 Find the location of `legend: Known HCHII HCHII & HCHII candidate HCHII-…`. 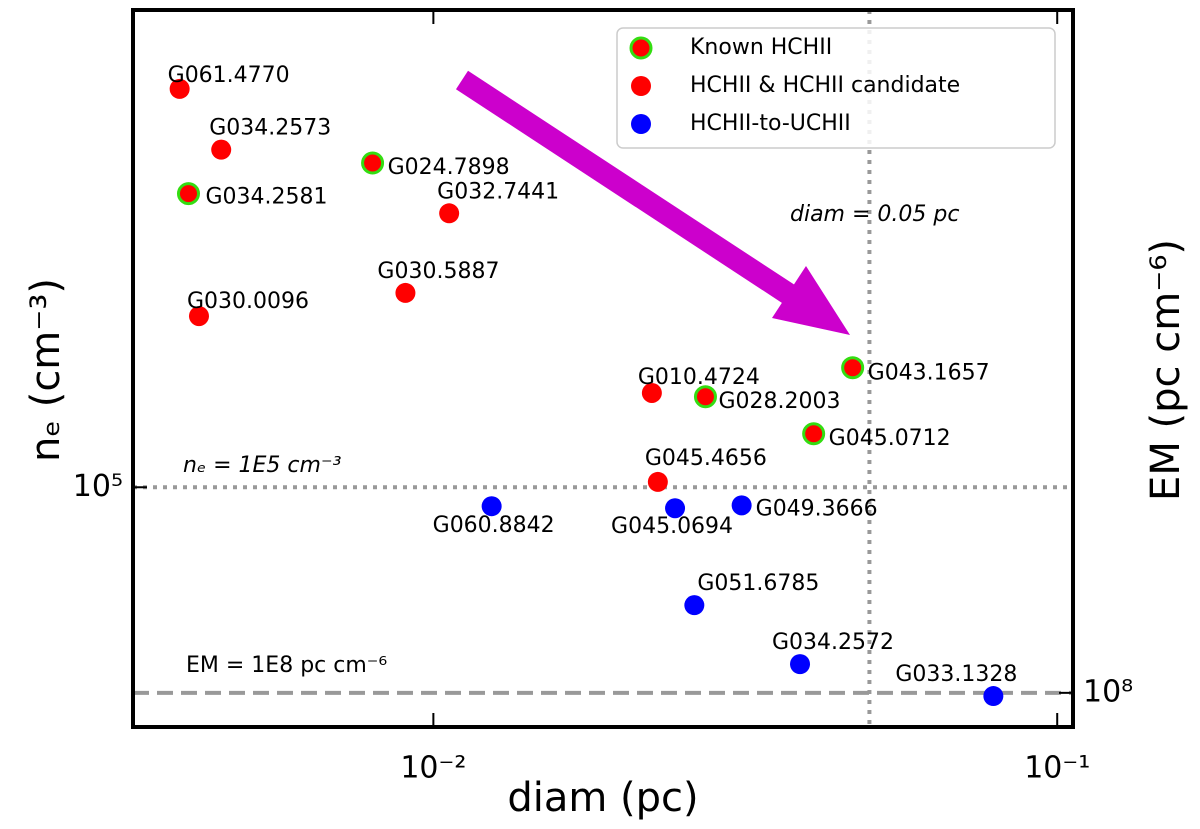

legend: Known HCHII HCHII & HCHII candidate HCHII-… is located at coordinates (836, 88).